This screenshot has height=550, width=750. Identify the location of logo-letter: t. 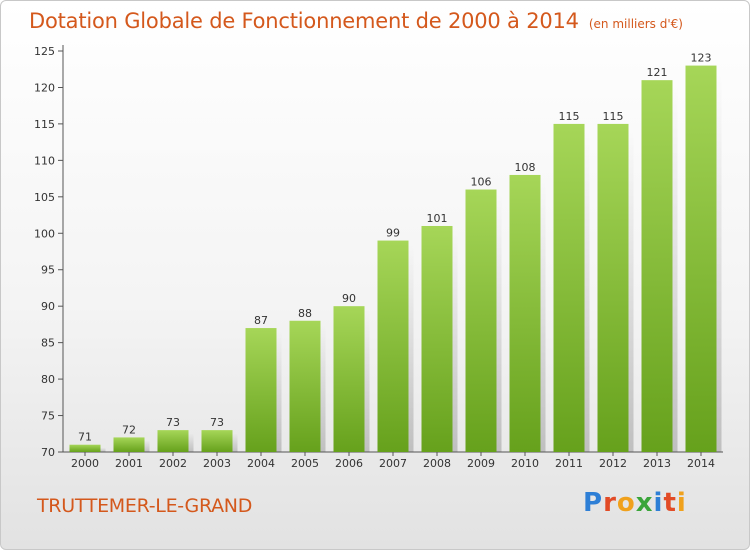
(670, 503).